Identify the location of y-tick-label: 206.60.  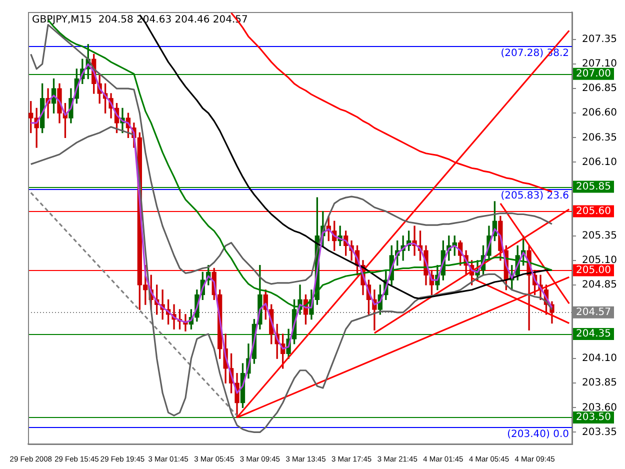
(600, 113).